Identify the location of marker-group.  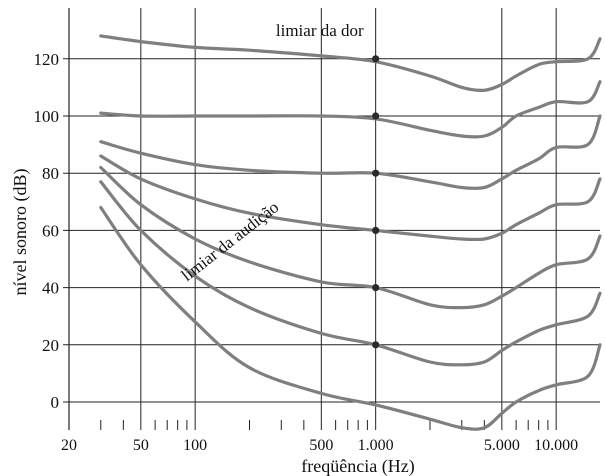
(376, 202).